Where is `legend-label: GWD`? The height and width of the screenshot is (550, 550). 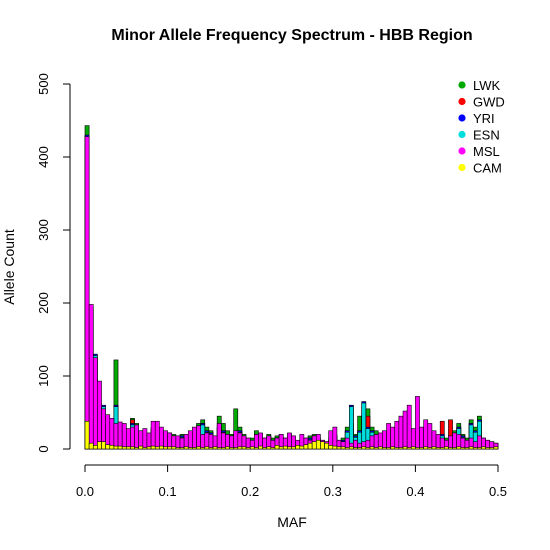 legend-label: GWD is located at coordinates (489, 102).